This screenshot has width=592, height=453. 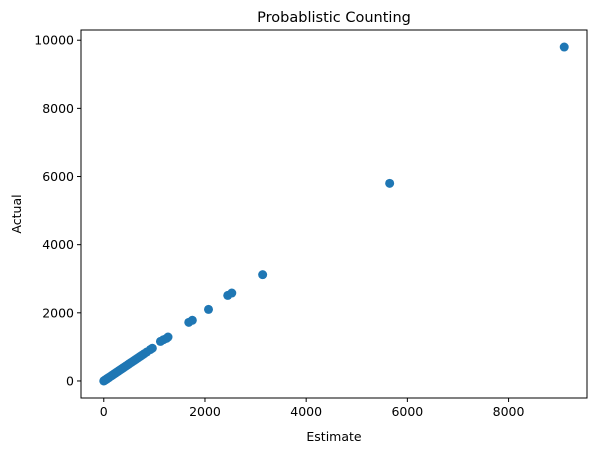 I want to click on x-tick-label: 4000, so click(x=306, y=411).